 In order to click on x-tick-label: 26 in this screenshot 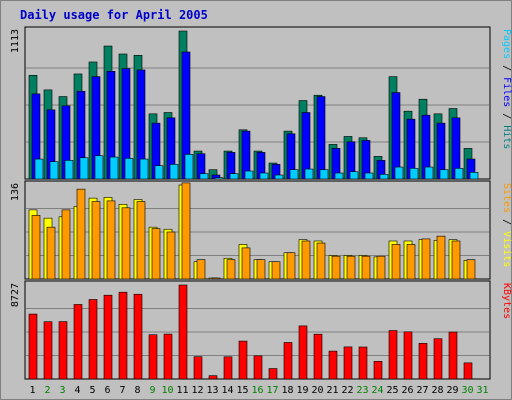, I will do `click(407, 390)`.